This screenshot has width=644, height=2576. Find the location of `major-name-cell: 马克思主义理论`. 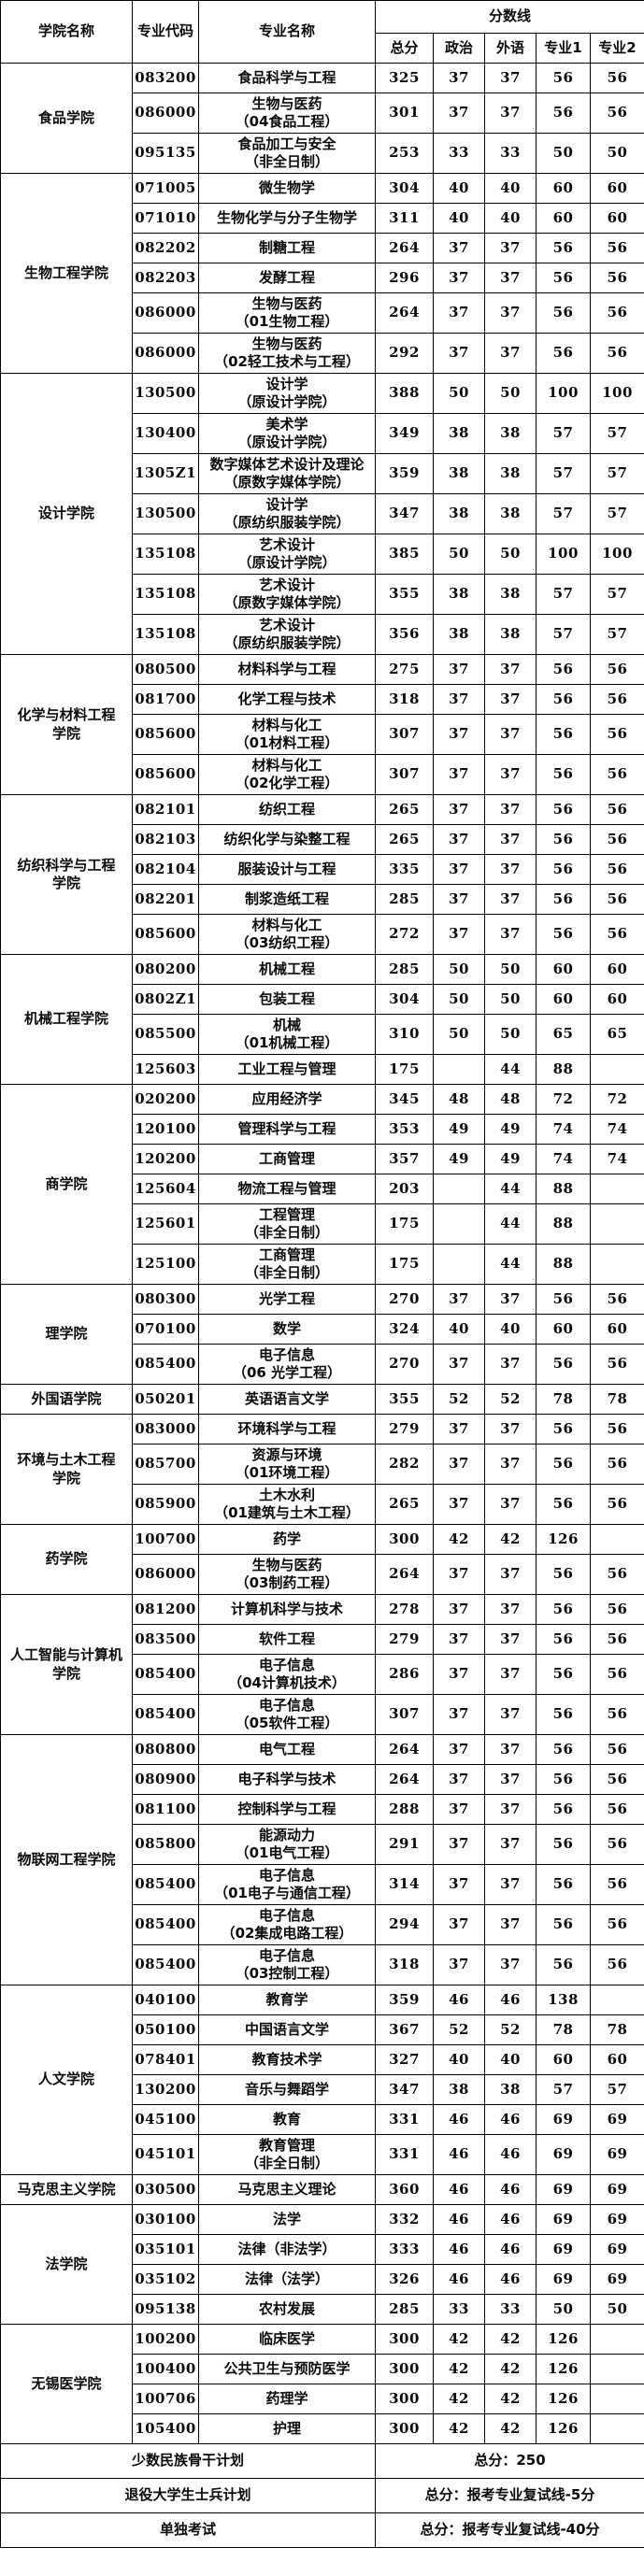

major-name-cell: 马克思主义理论 is located at coordinates (287, 2189).